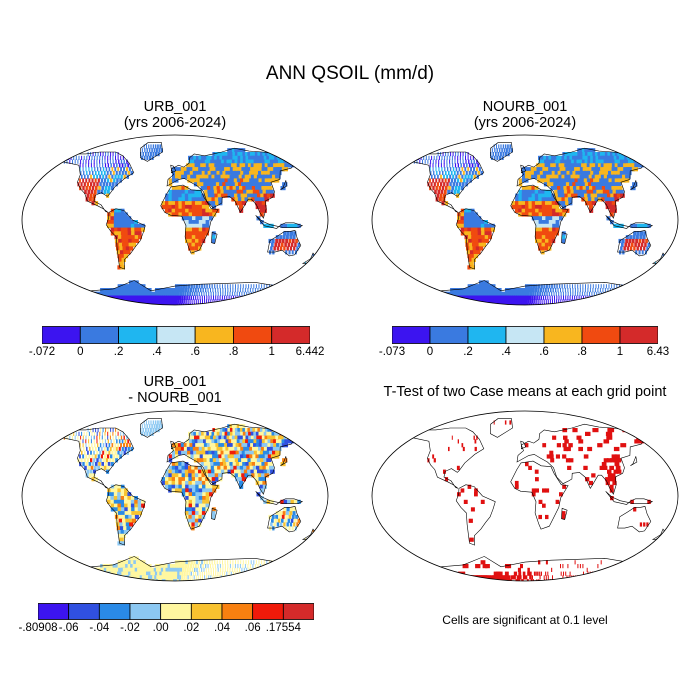  Describe the element at coordinates (350, 73) in the screenshot. I see `figure-title: ANN QSOIL (mm/d)` at that location.